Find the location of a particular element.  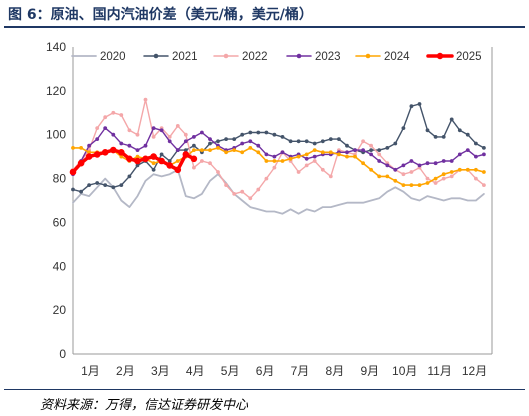

x-tick-label: 2月 is located at coordinates (125, 371).